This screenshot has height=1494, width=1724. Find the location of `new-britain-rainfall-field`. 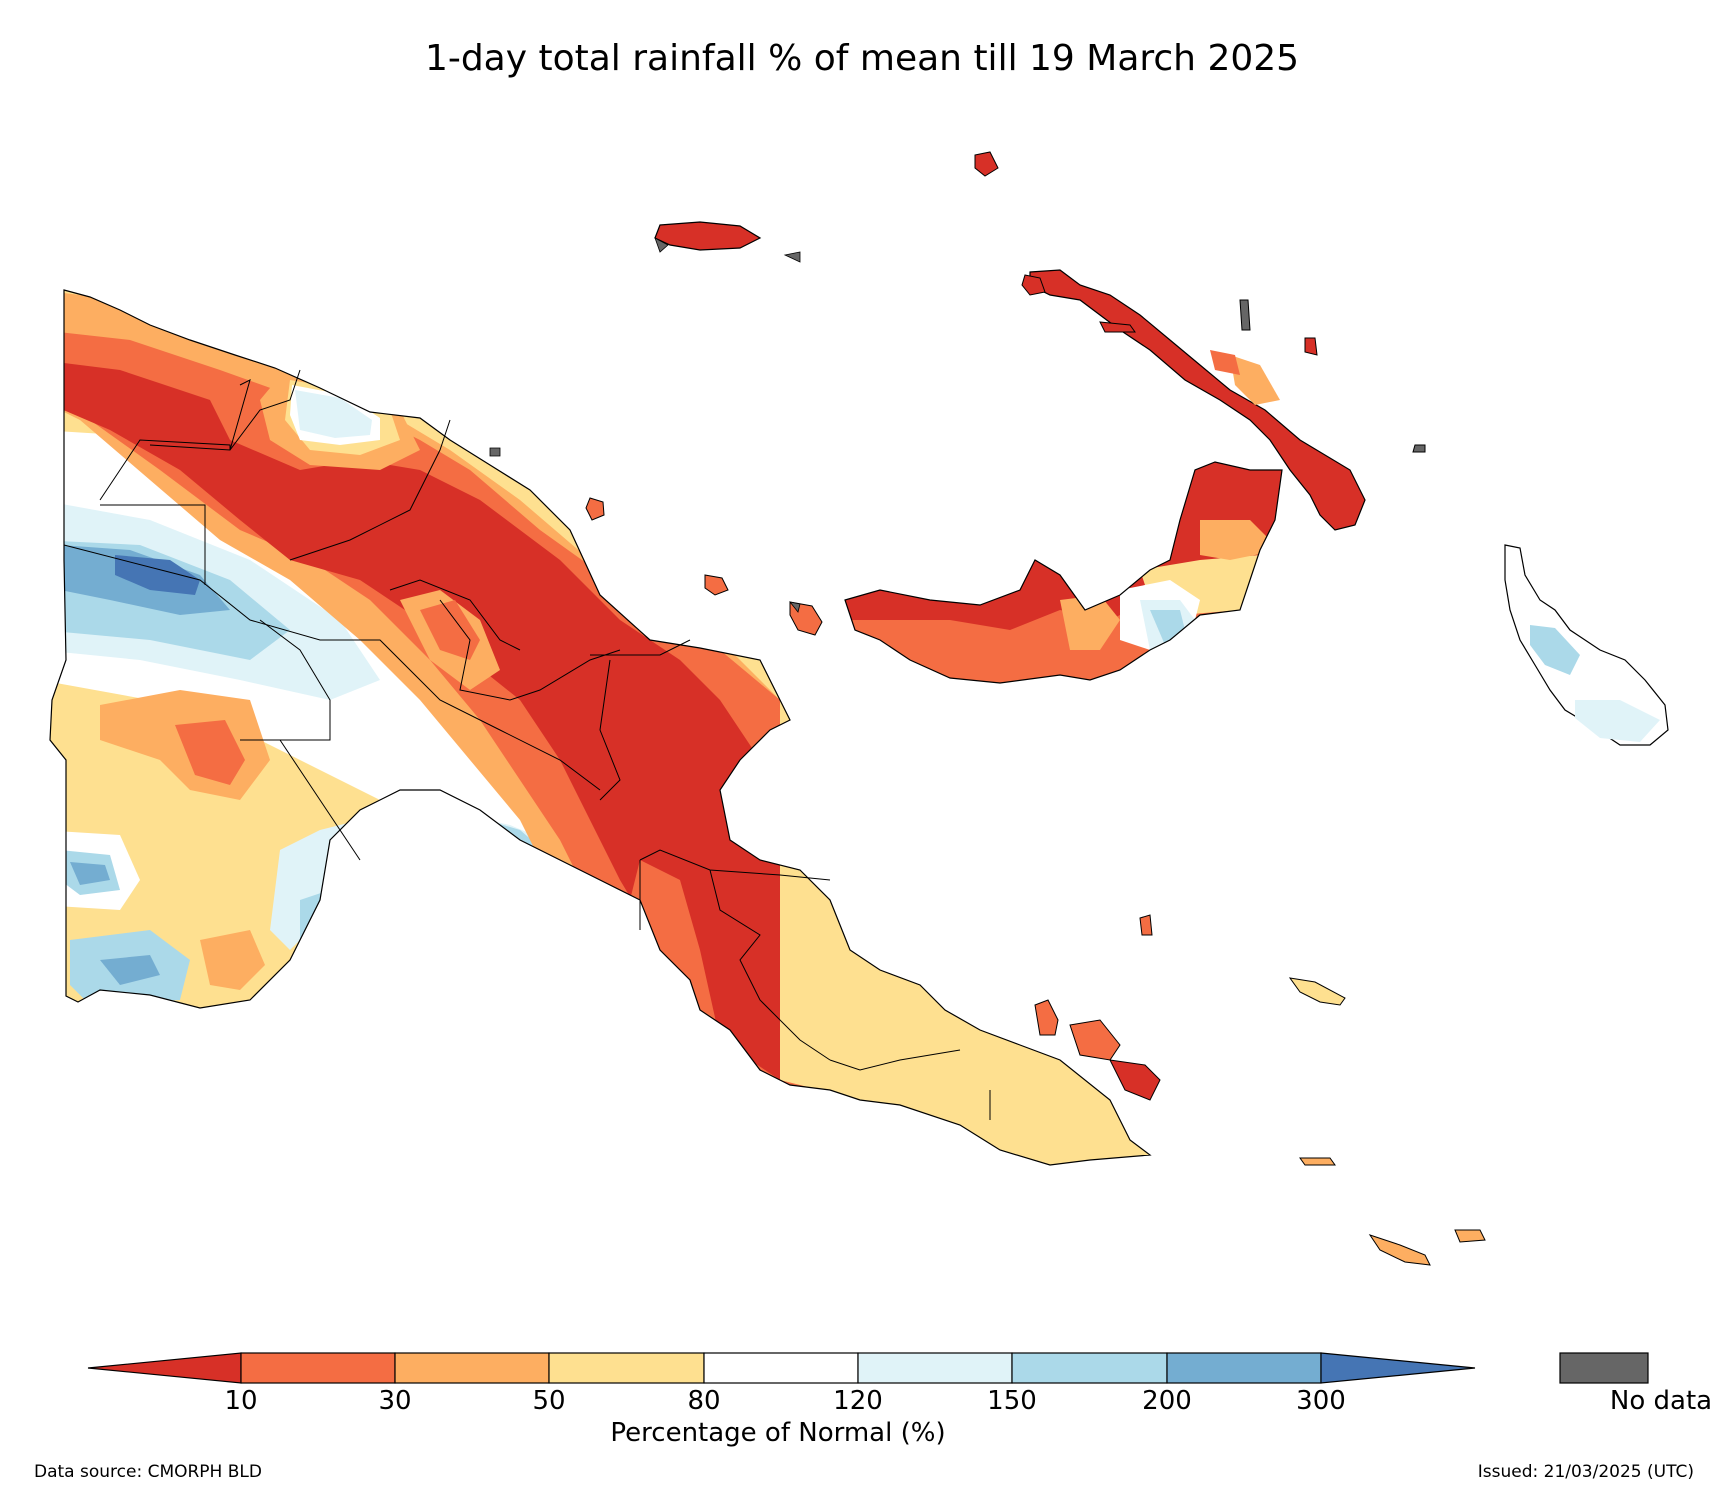

new-britain-rainfall-field is located at coordinates (1063, 572).